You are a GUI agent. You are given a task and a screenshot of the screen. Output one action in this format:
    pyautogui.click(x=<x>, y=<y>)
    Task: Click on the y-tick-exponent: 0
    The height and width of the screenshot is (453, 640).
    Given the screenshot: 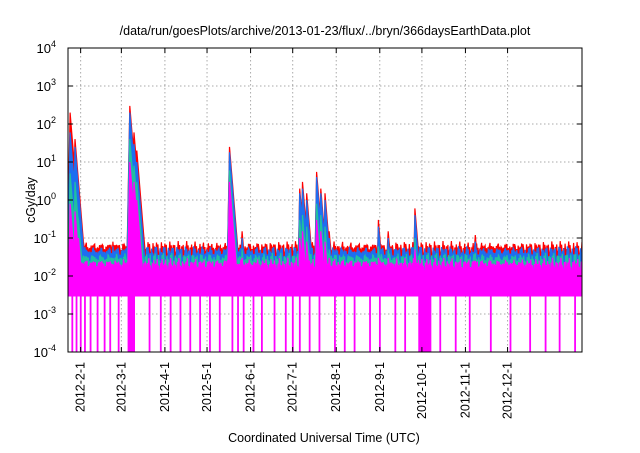 What is the action you would take?
    pyautogui.click(x=53, y=196)
    